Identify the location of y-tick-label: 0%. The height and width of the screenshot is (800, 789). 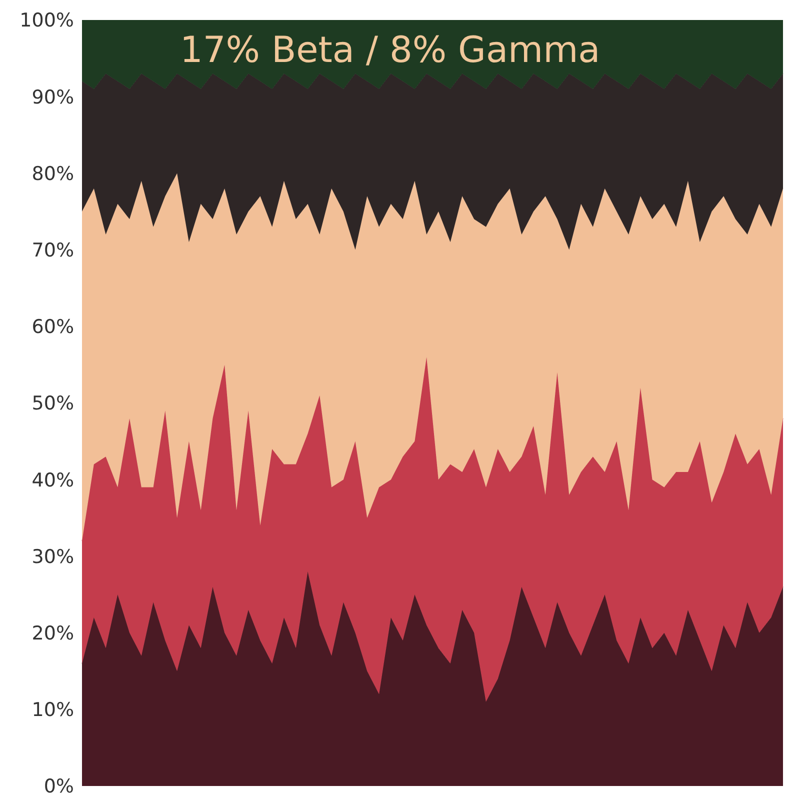
(59, 787).